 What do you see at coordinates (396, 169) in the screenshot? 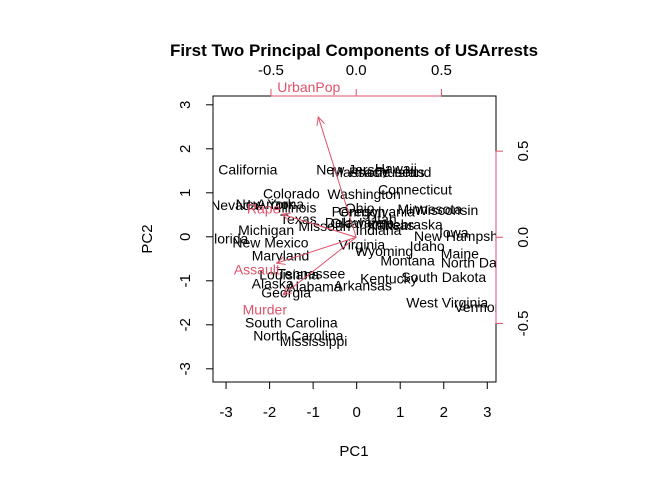
I see `state-label-hawaii: Hawaii` at bounding box center [396, 169].